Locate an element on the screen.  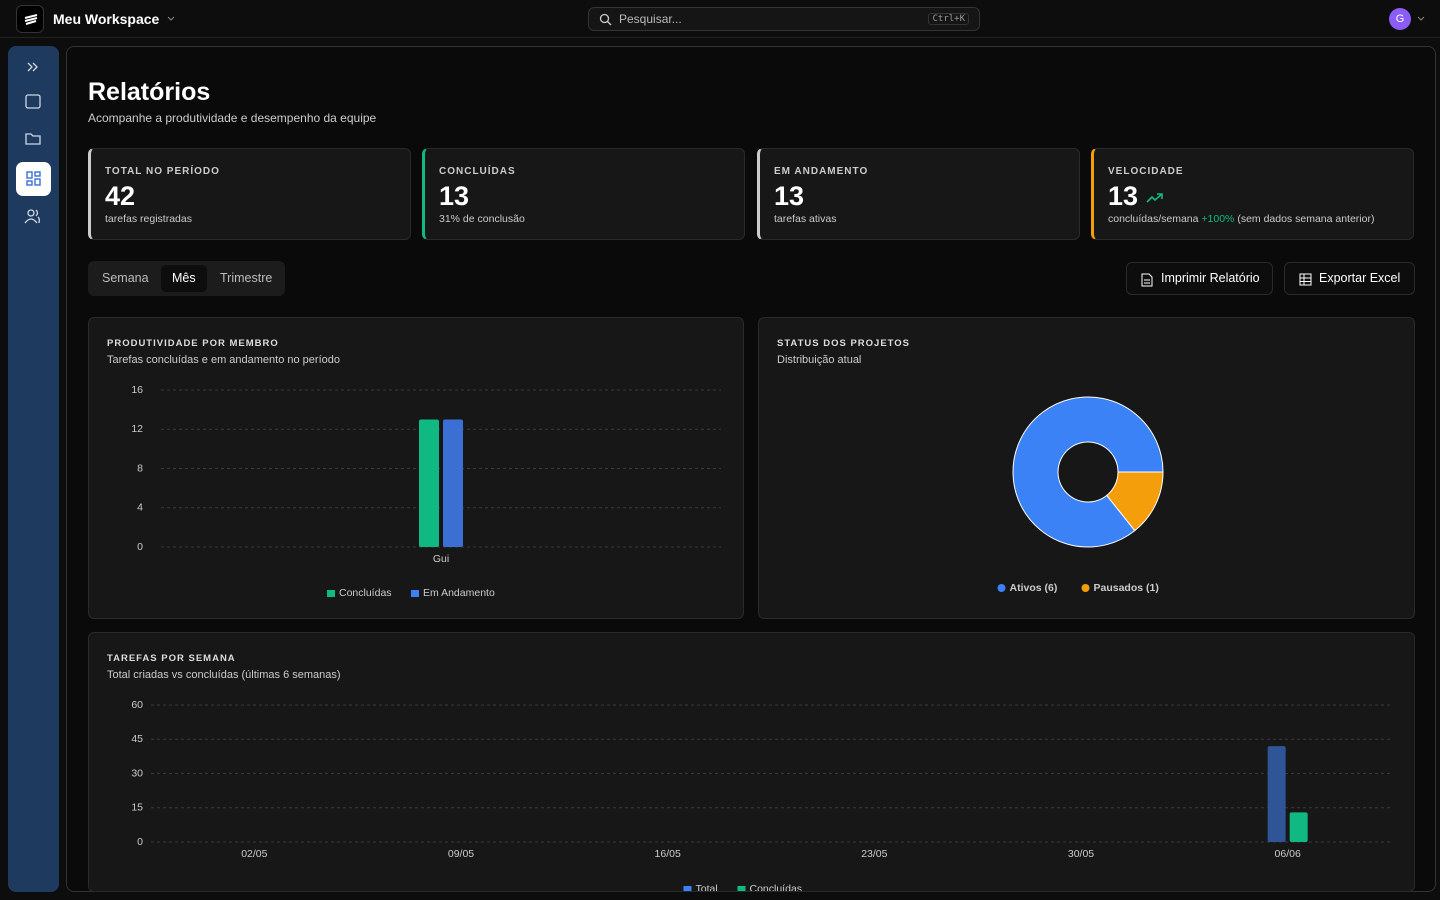
logo is located at coordinates (30, 19).